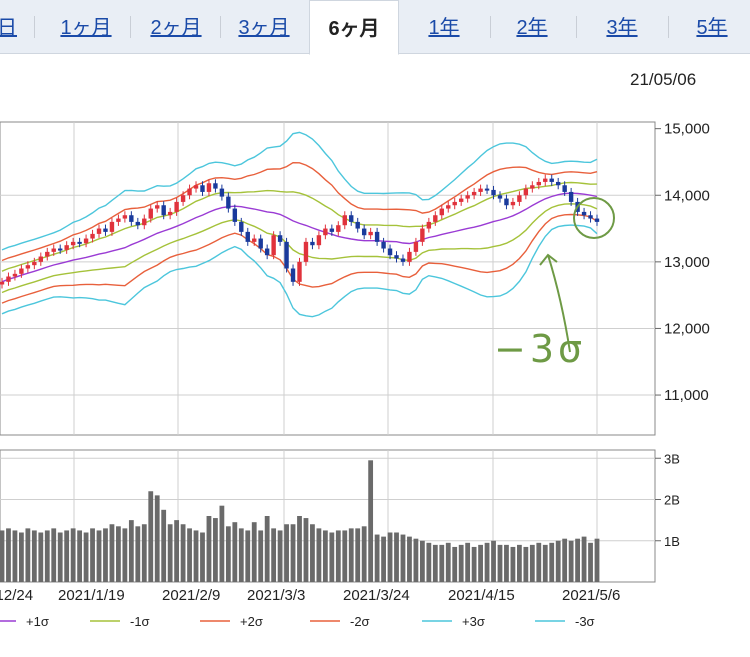 The height and width of the screenshot is (657, 750). What do you see at coordinates (8, 28) in the screenshot?
I see `tab-intraday: 日` at bounding box center [8, 28].